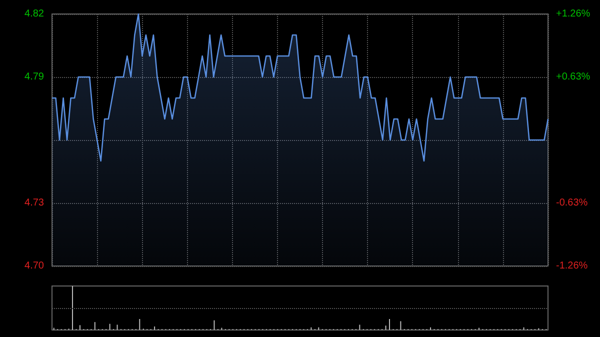 This screenshot has height=337, width=600. Describe the element at coordinates (34, 14) in the screenshot. I see `y-tick-label: 4.82` at that location.